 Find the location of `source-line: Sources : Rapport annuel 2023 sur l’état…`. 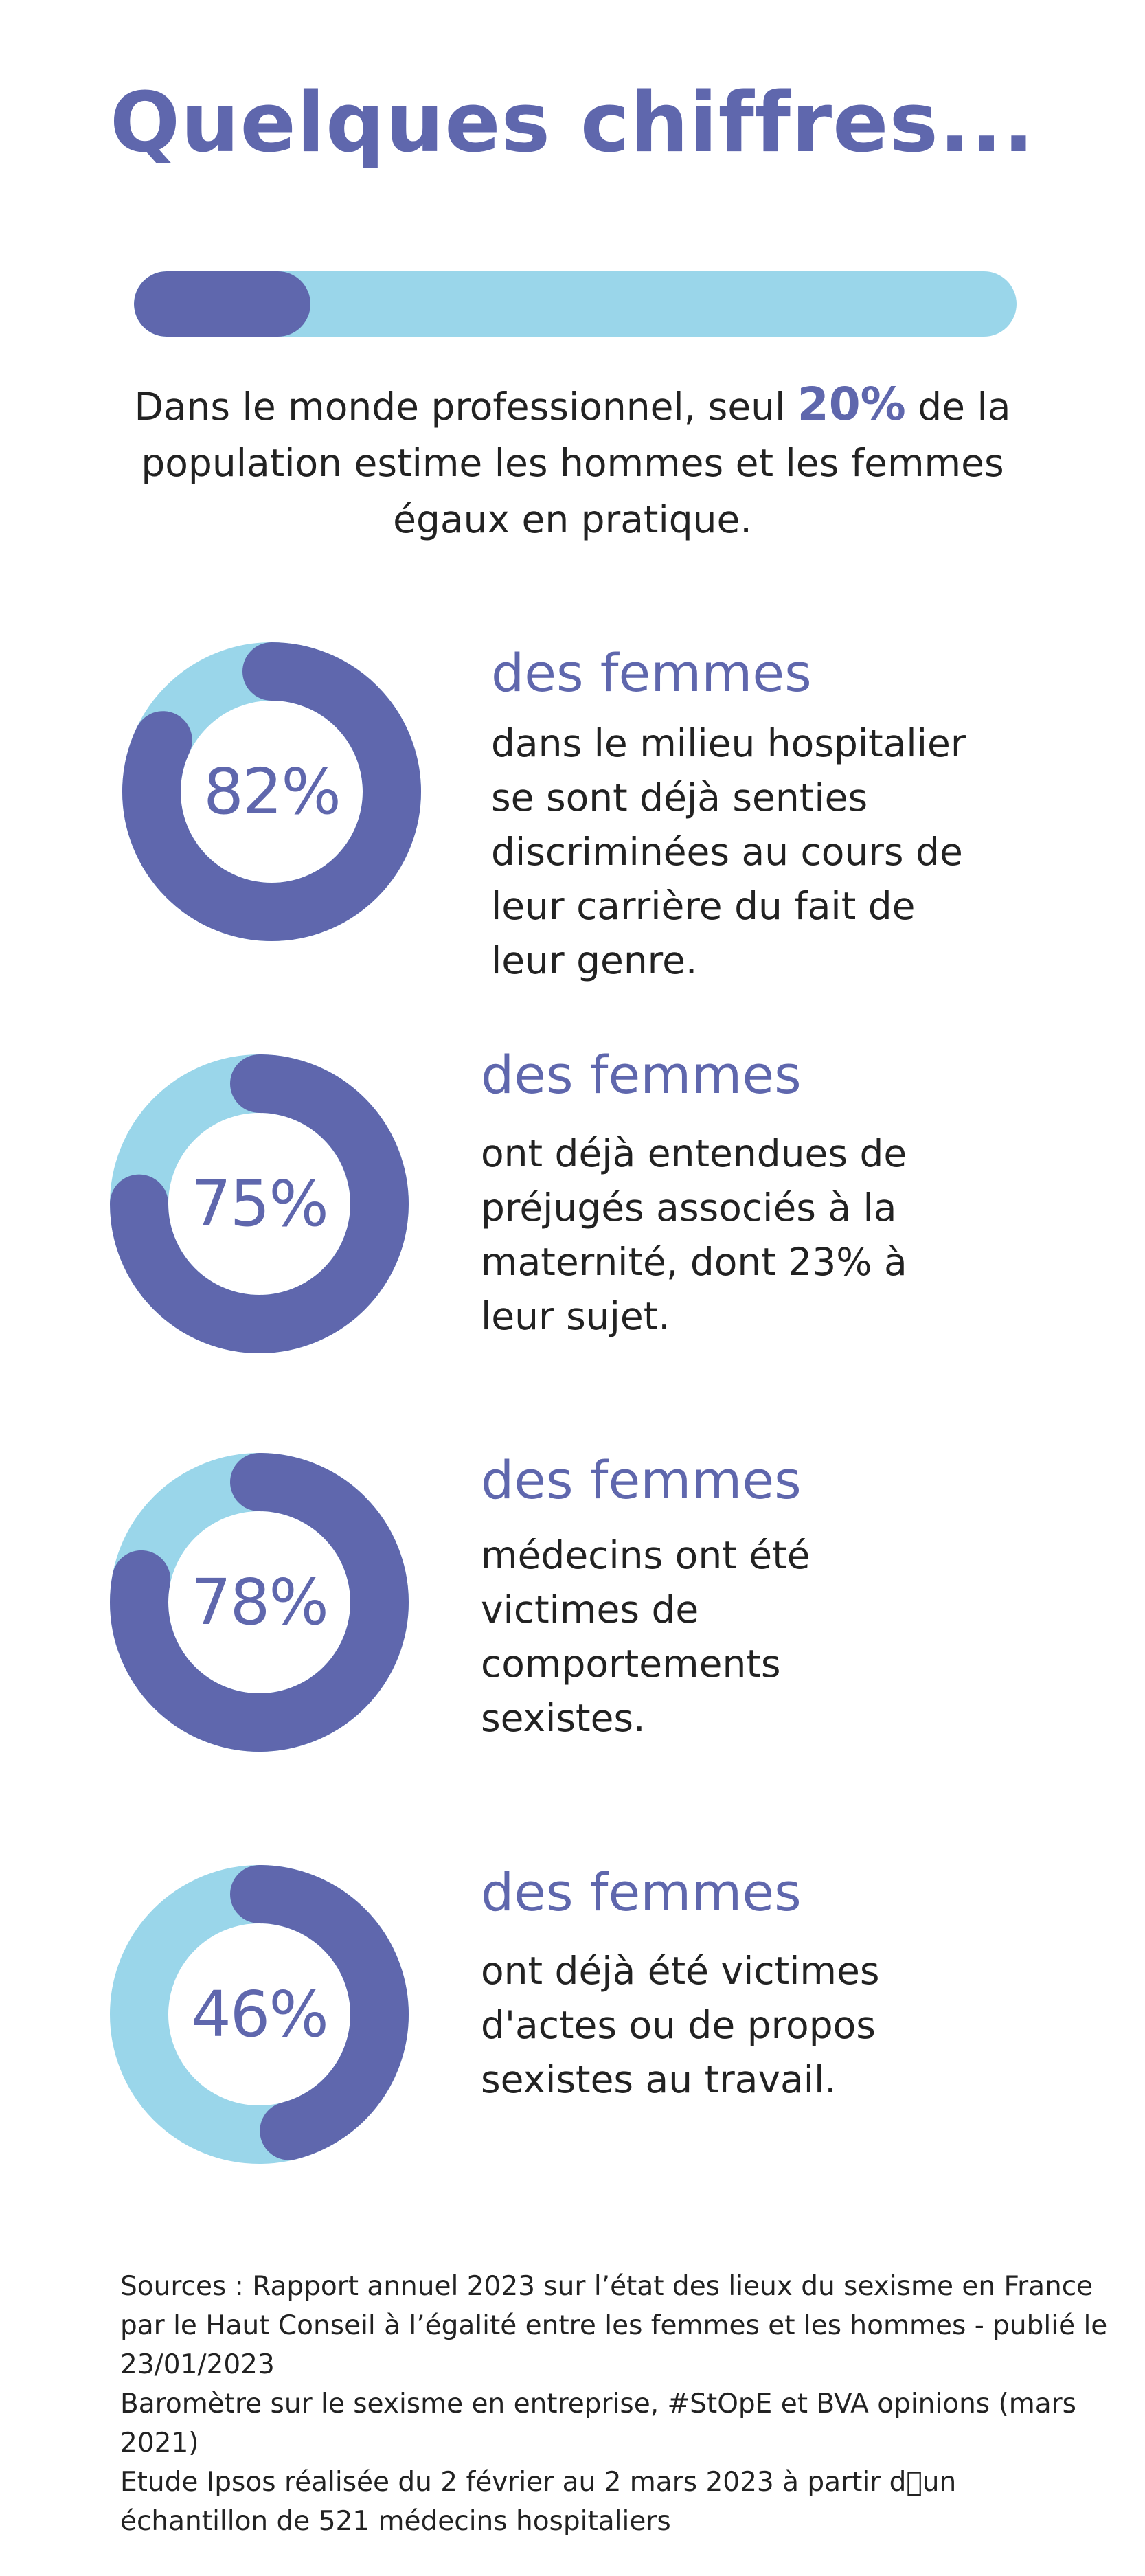

source-line: Sources : Rapport annuel 2023 sur l’état… is located at coordinates (614, 2325).